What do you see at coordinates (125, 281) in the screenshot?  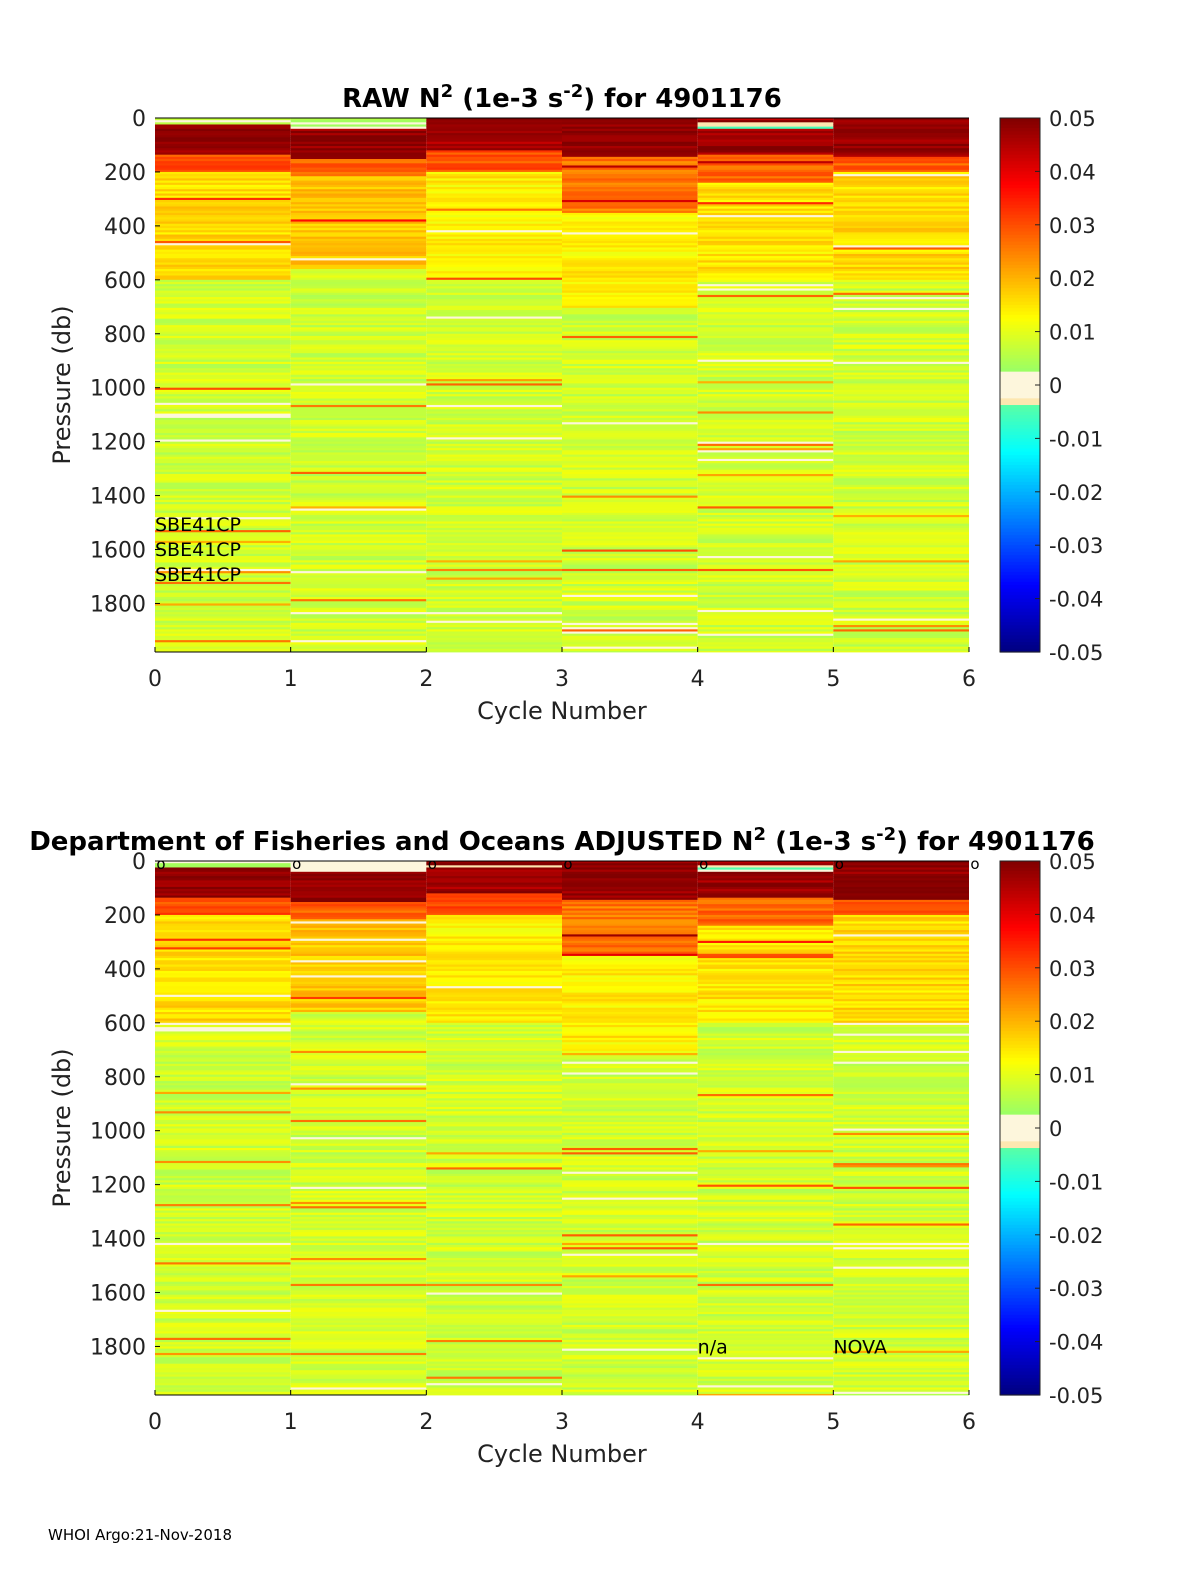 I see `y-tick-label: 600` at bounding box center [125, 281].